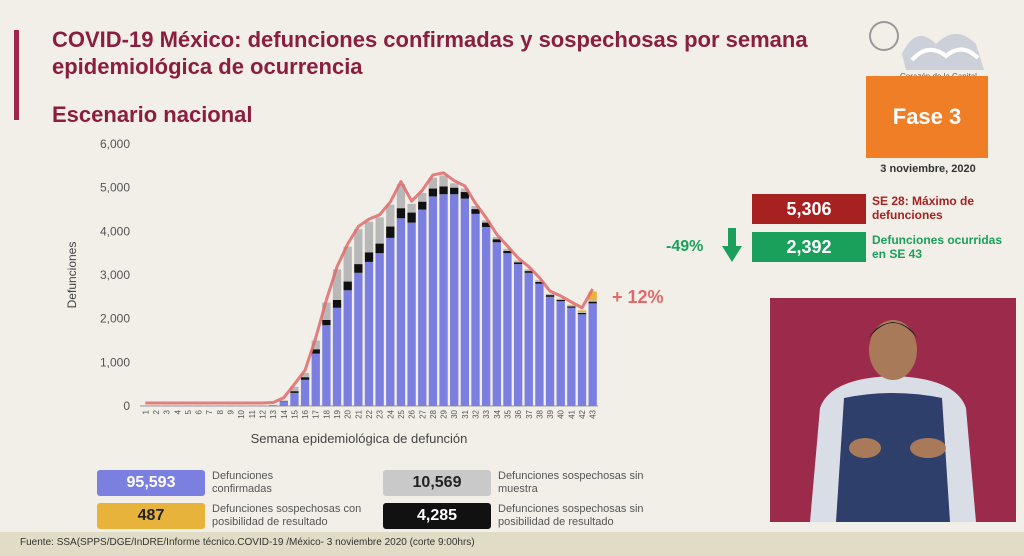  What do you see at coordinates (369, 413) in the screenshot?
I see `x-tick-label: 22` at bounding box center [369, 413].